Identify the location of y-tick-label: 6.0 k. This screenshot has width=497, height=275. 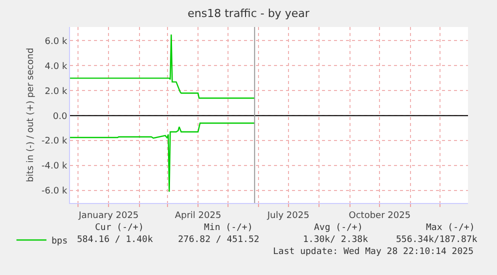
(56, 41).